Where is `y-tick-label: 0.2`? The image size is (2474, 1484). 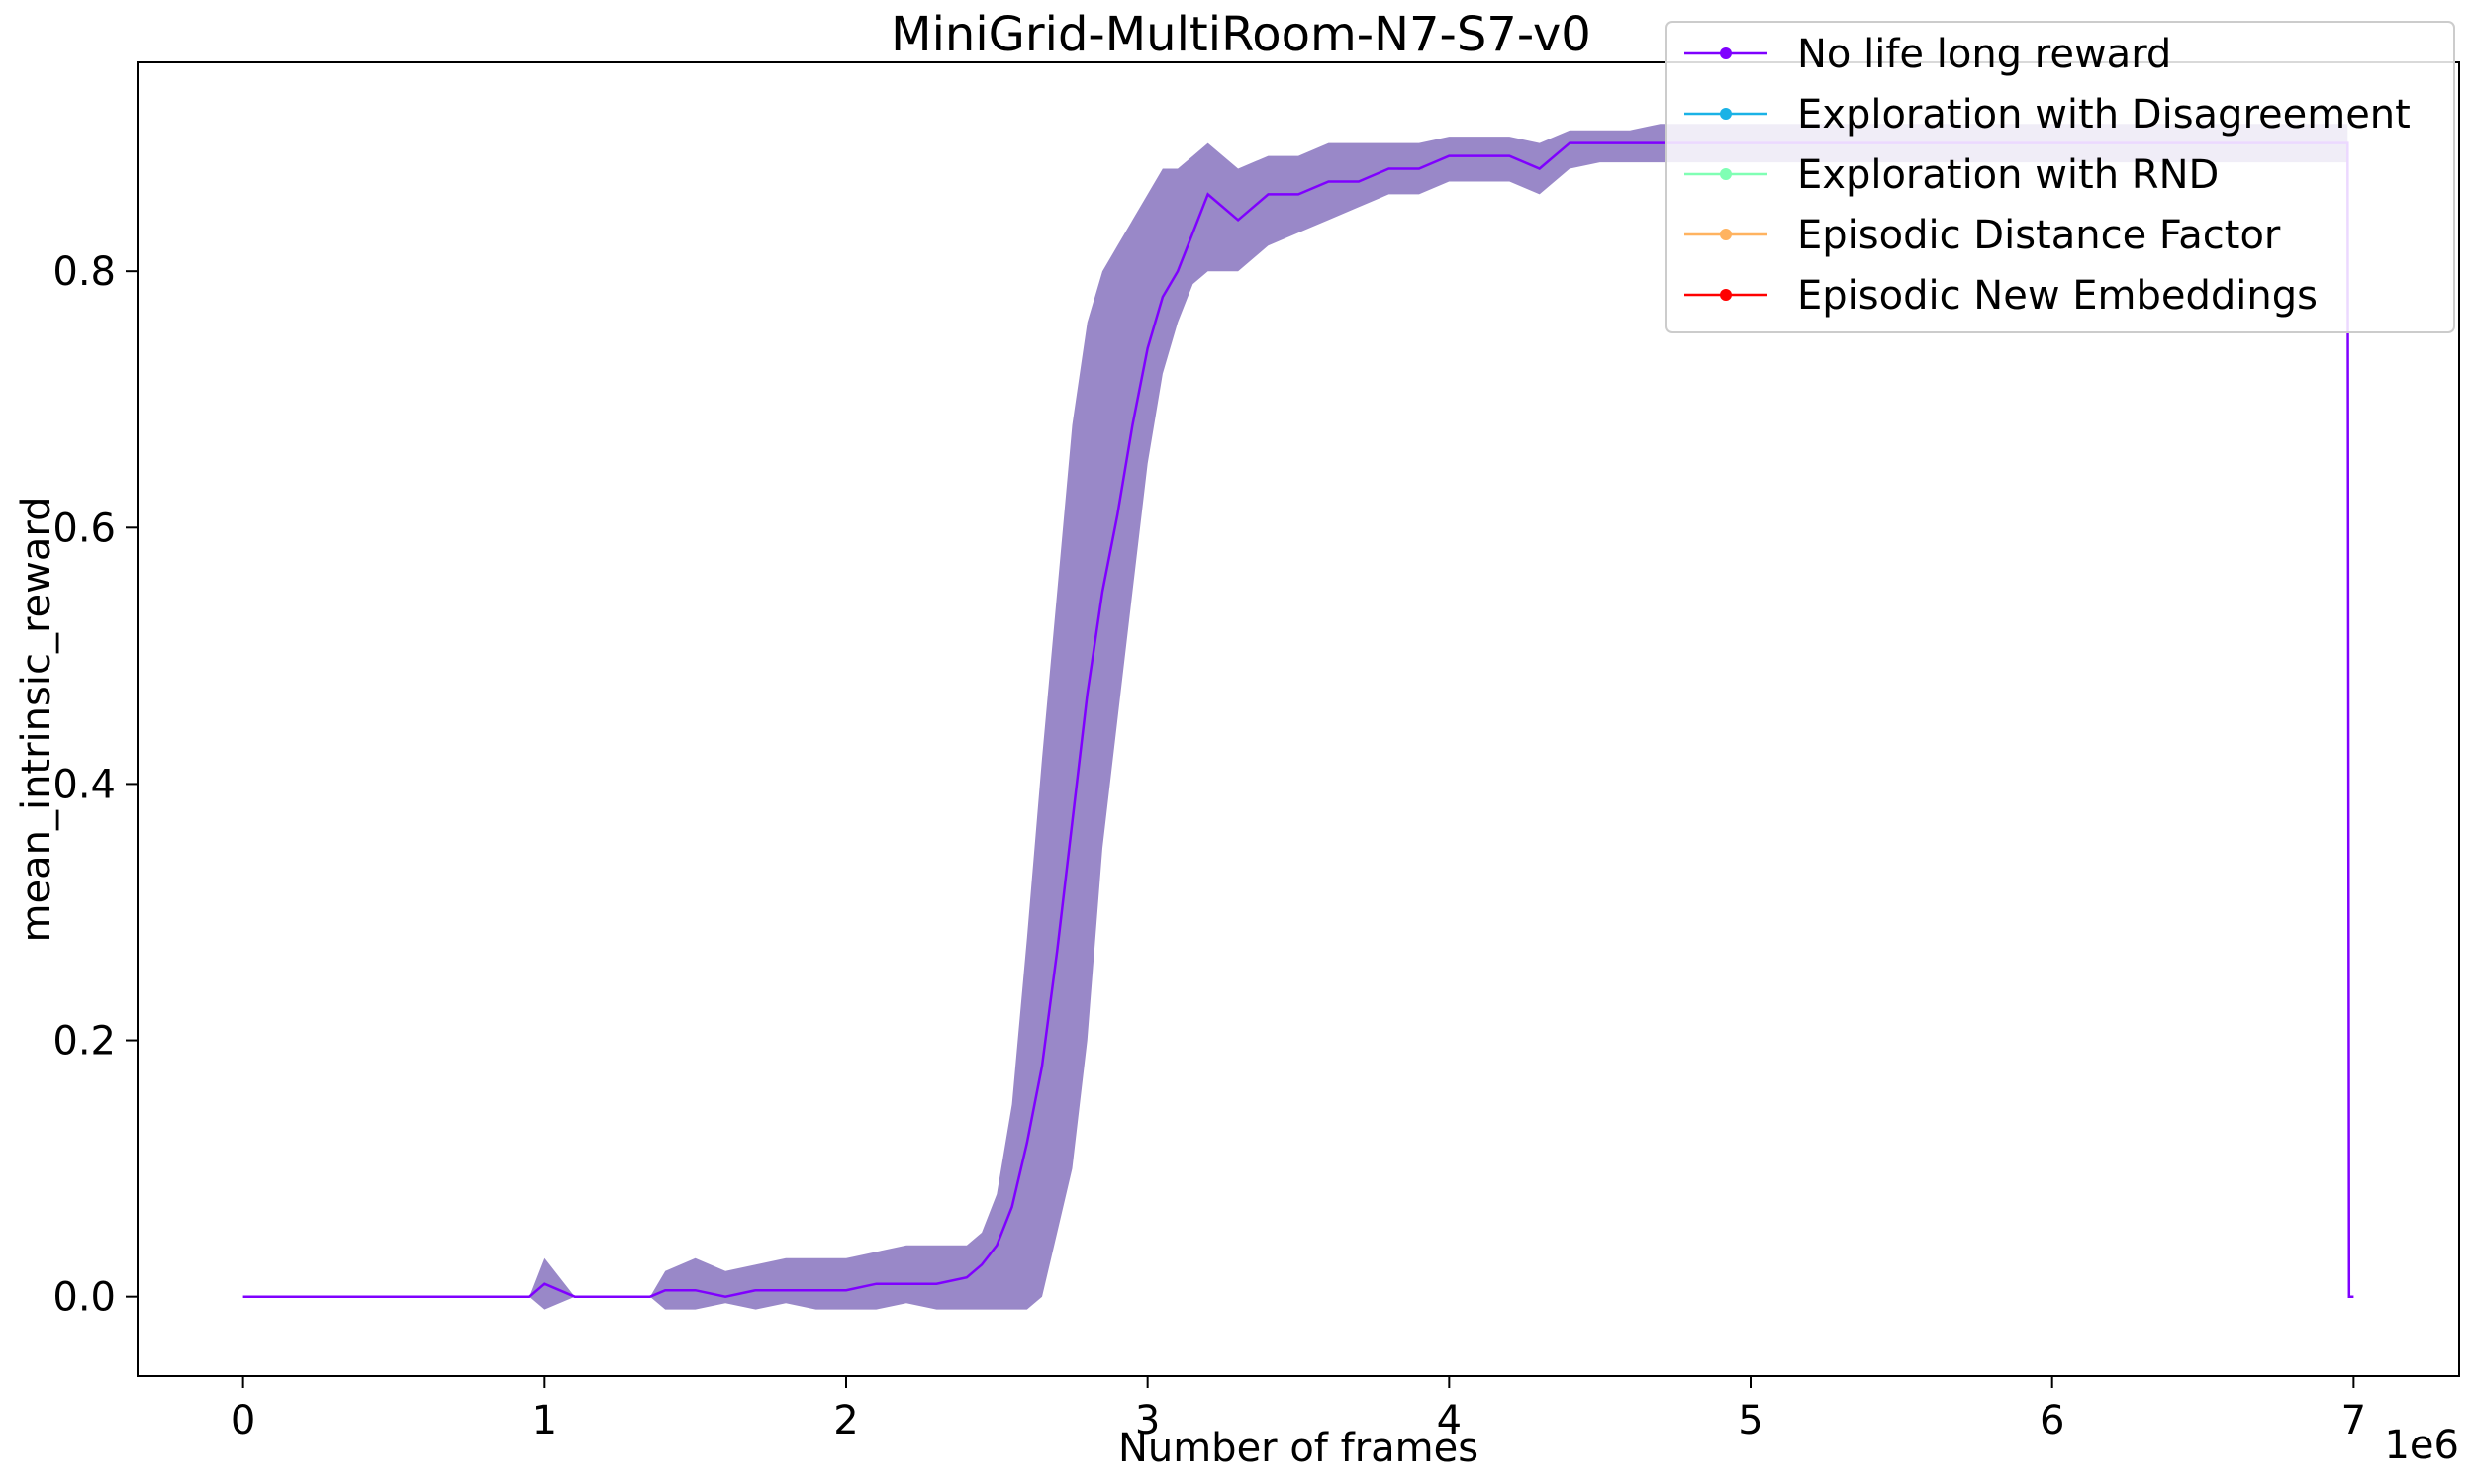
y-tick-label: 0.2 is located at coordinates (84, 1042).